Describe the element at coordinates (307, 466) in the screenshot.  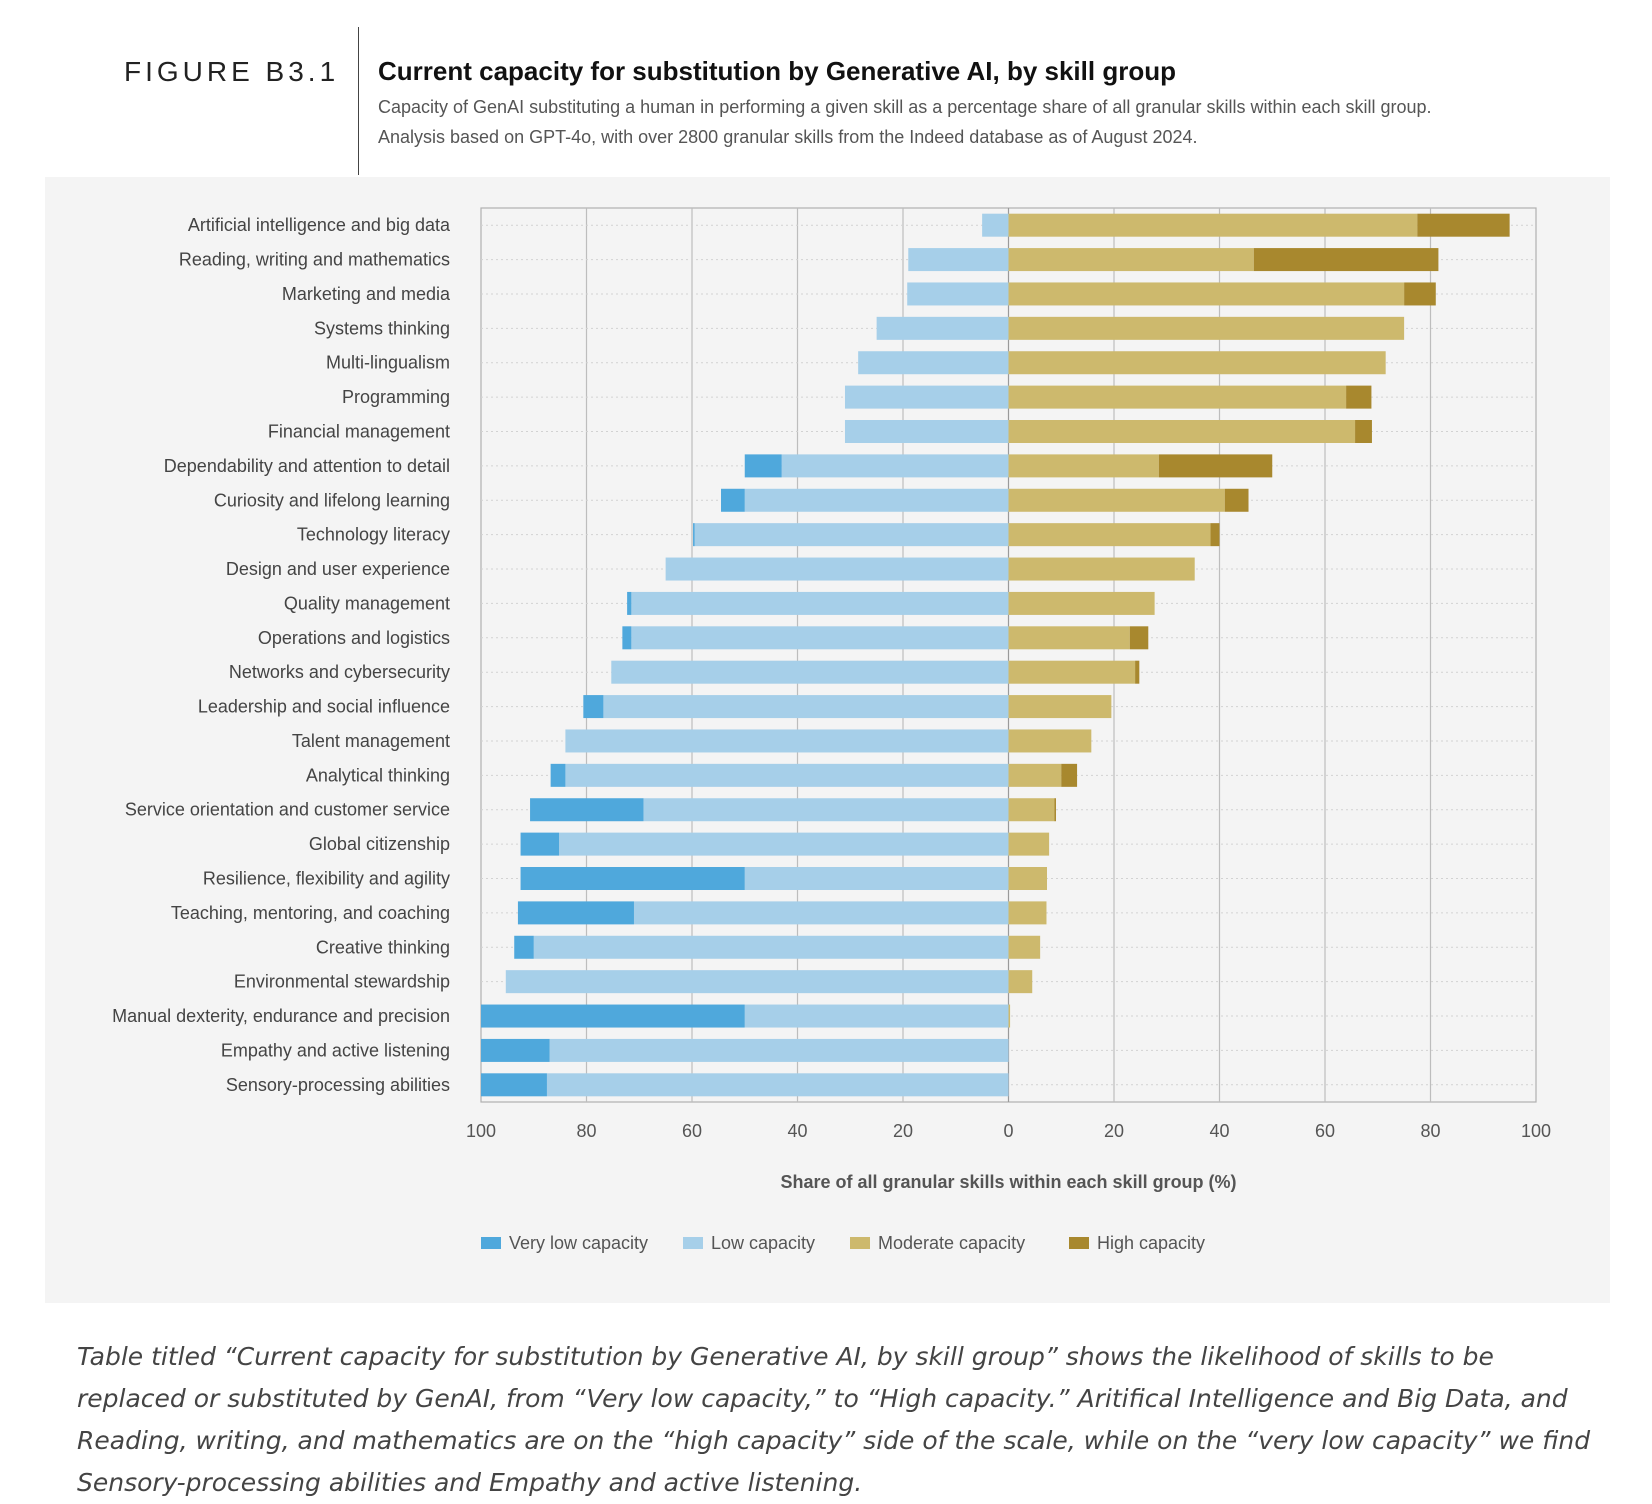
I see `category-label: Dependability and attention to detail` at that location.